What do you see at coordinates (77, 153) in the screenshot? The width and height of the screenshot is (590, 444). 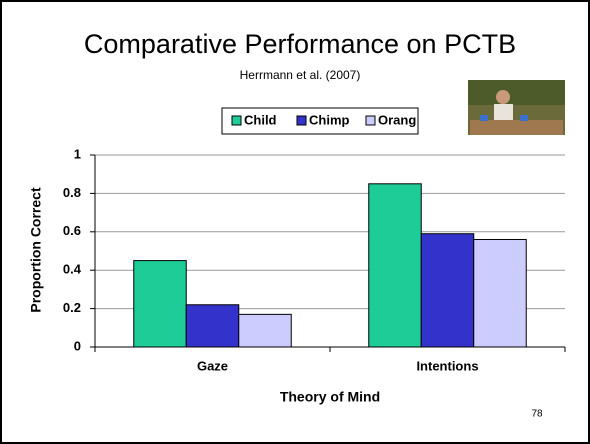 I see `y-tick-label: 1` at bounding box center [77, 153].